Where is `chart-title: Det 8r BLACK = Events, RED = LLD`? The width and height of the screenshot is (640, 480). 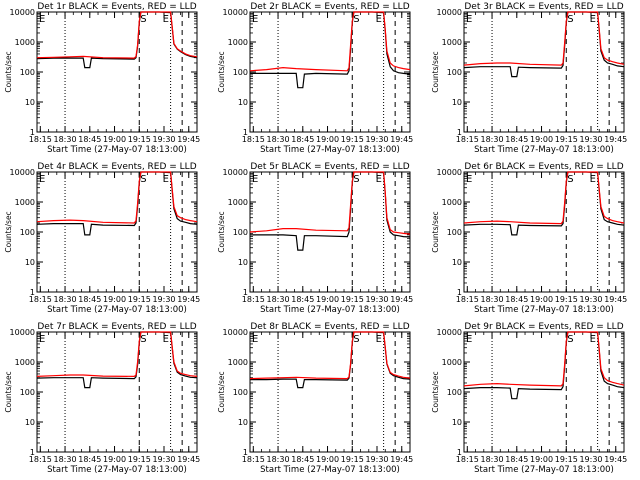 chart-title: Det 8r BLACK = Events, RED = LLD is located at coordinates (329, 327).